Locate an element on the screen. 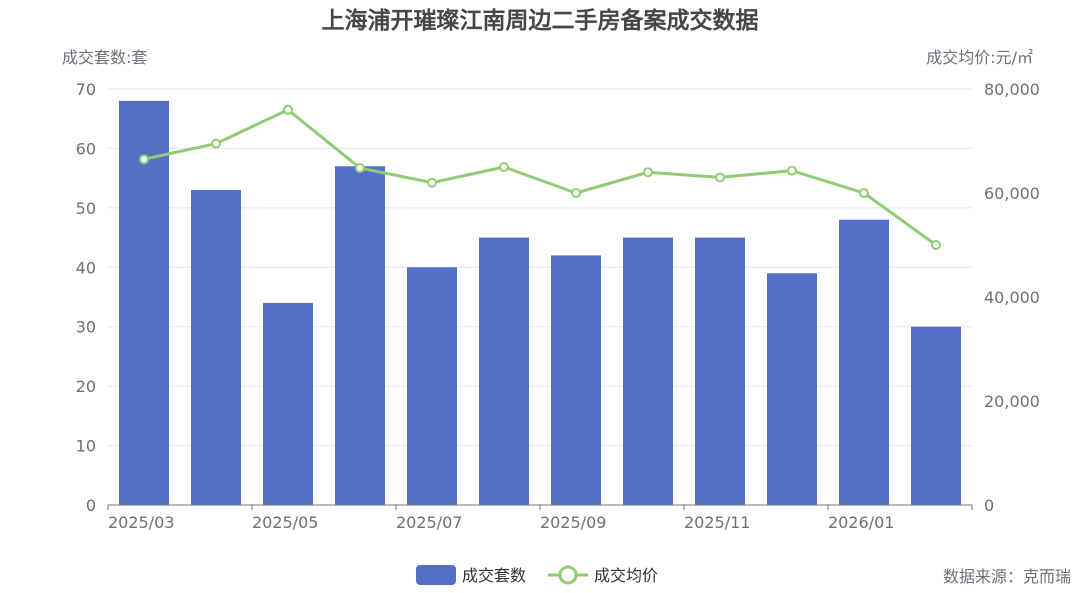  y-left-tick-label: 0 is located at coordinates (91, 505).